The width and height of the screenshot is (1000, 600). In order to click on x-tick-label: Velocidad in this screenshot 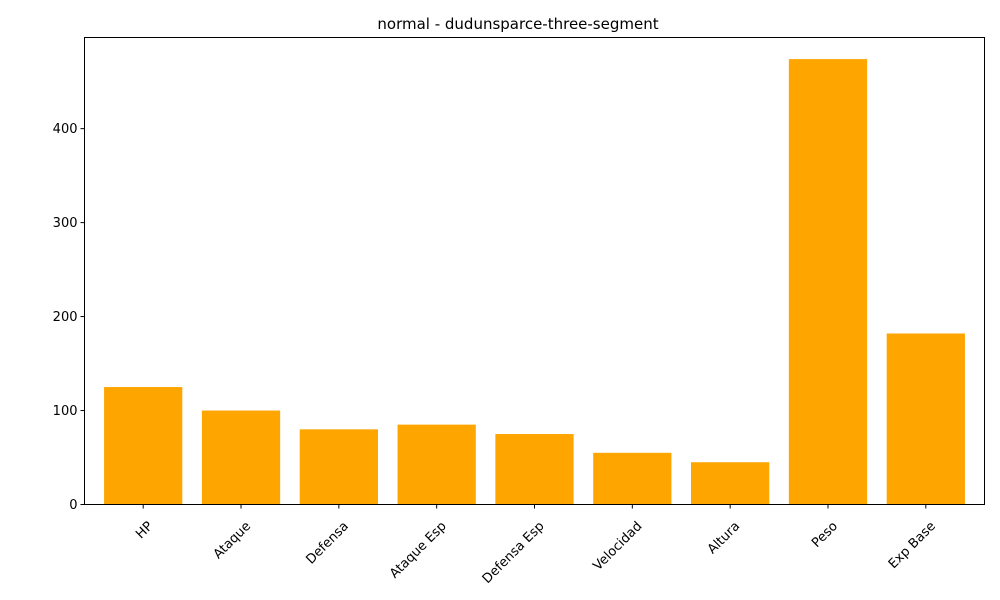, I will do `click(617, 546)`.